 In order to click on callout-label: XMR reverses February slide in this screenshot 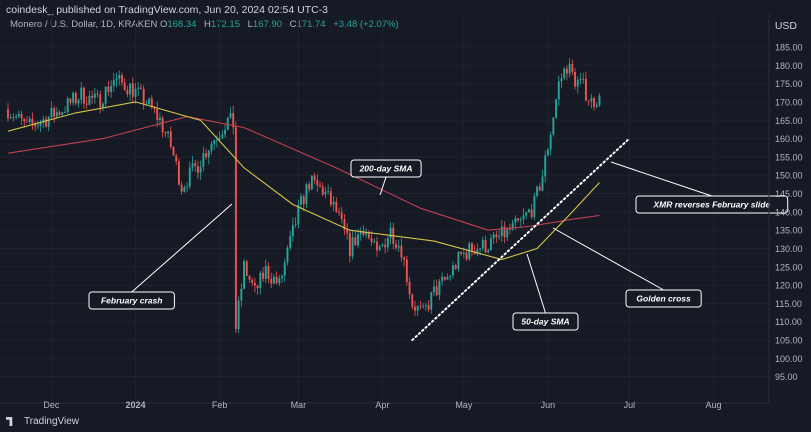, I will do `click(711, 205)`.